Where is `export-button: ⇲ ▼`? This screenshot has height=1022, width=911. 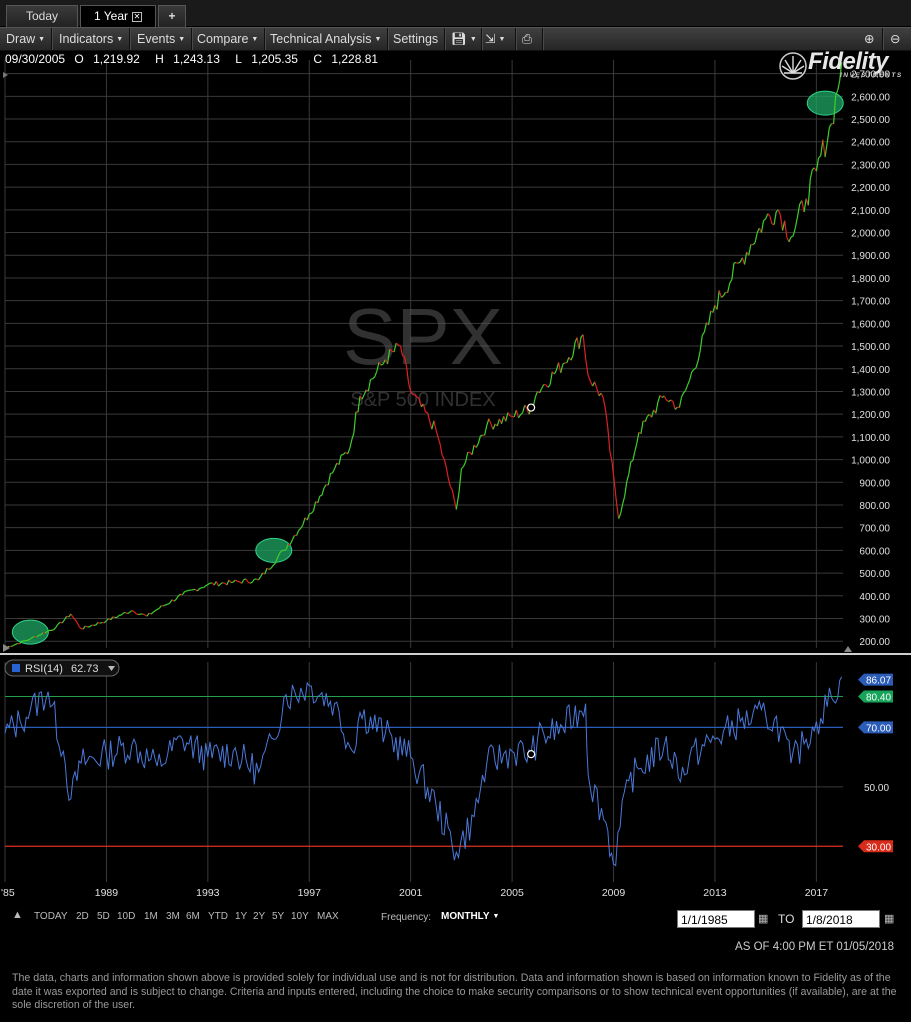
export-button: ⇲ ▼ is located at coordinates (497, 39).